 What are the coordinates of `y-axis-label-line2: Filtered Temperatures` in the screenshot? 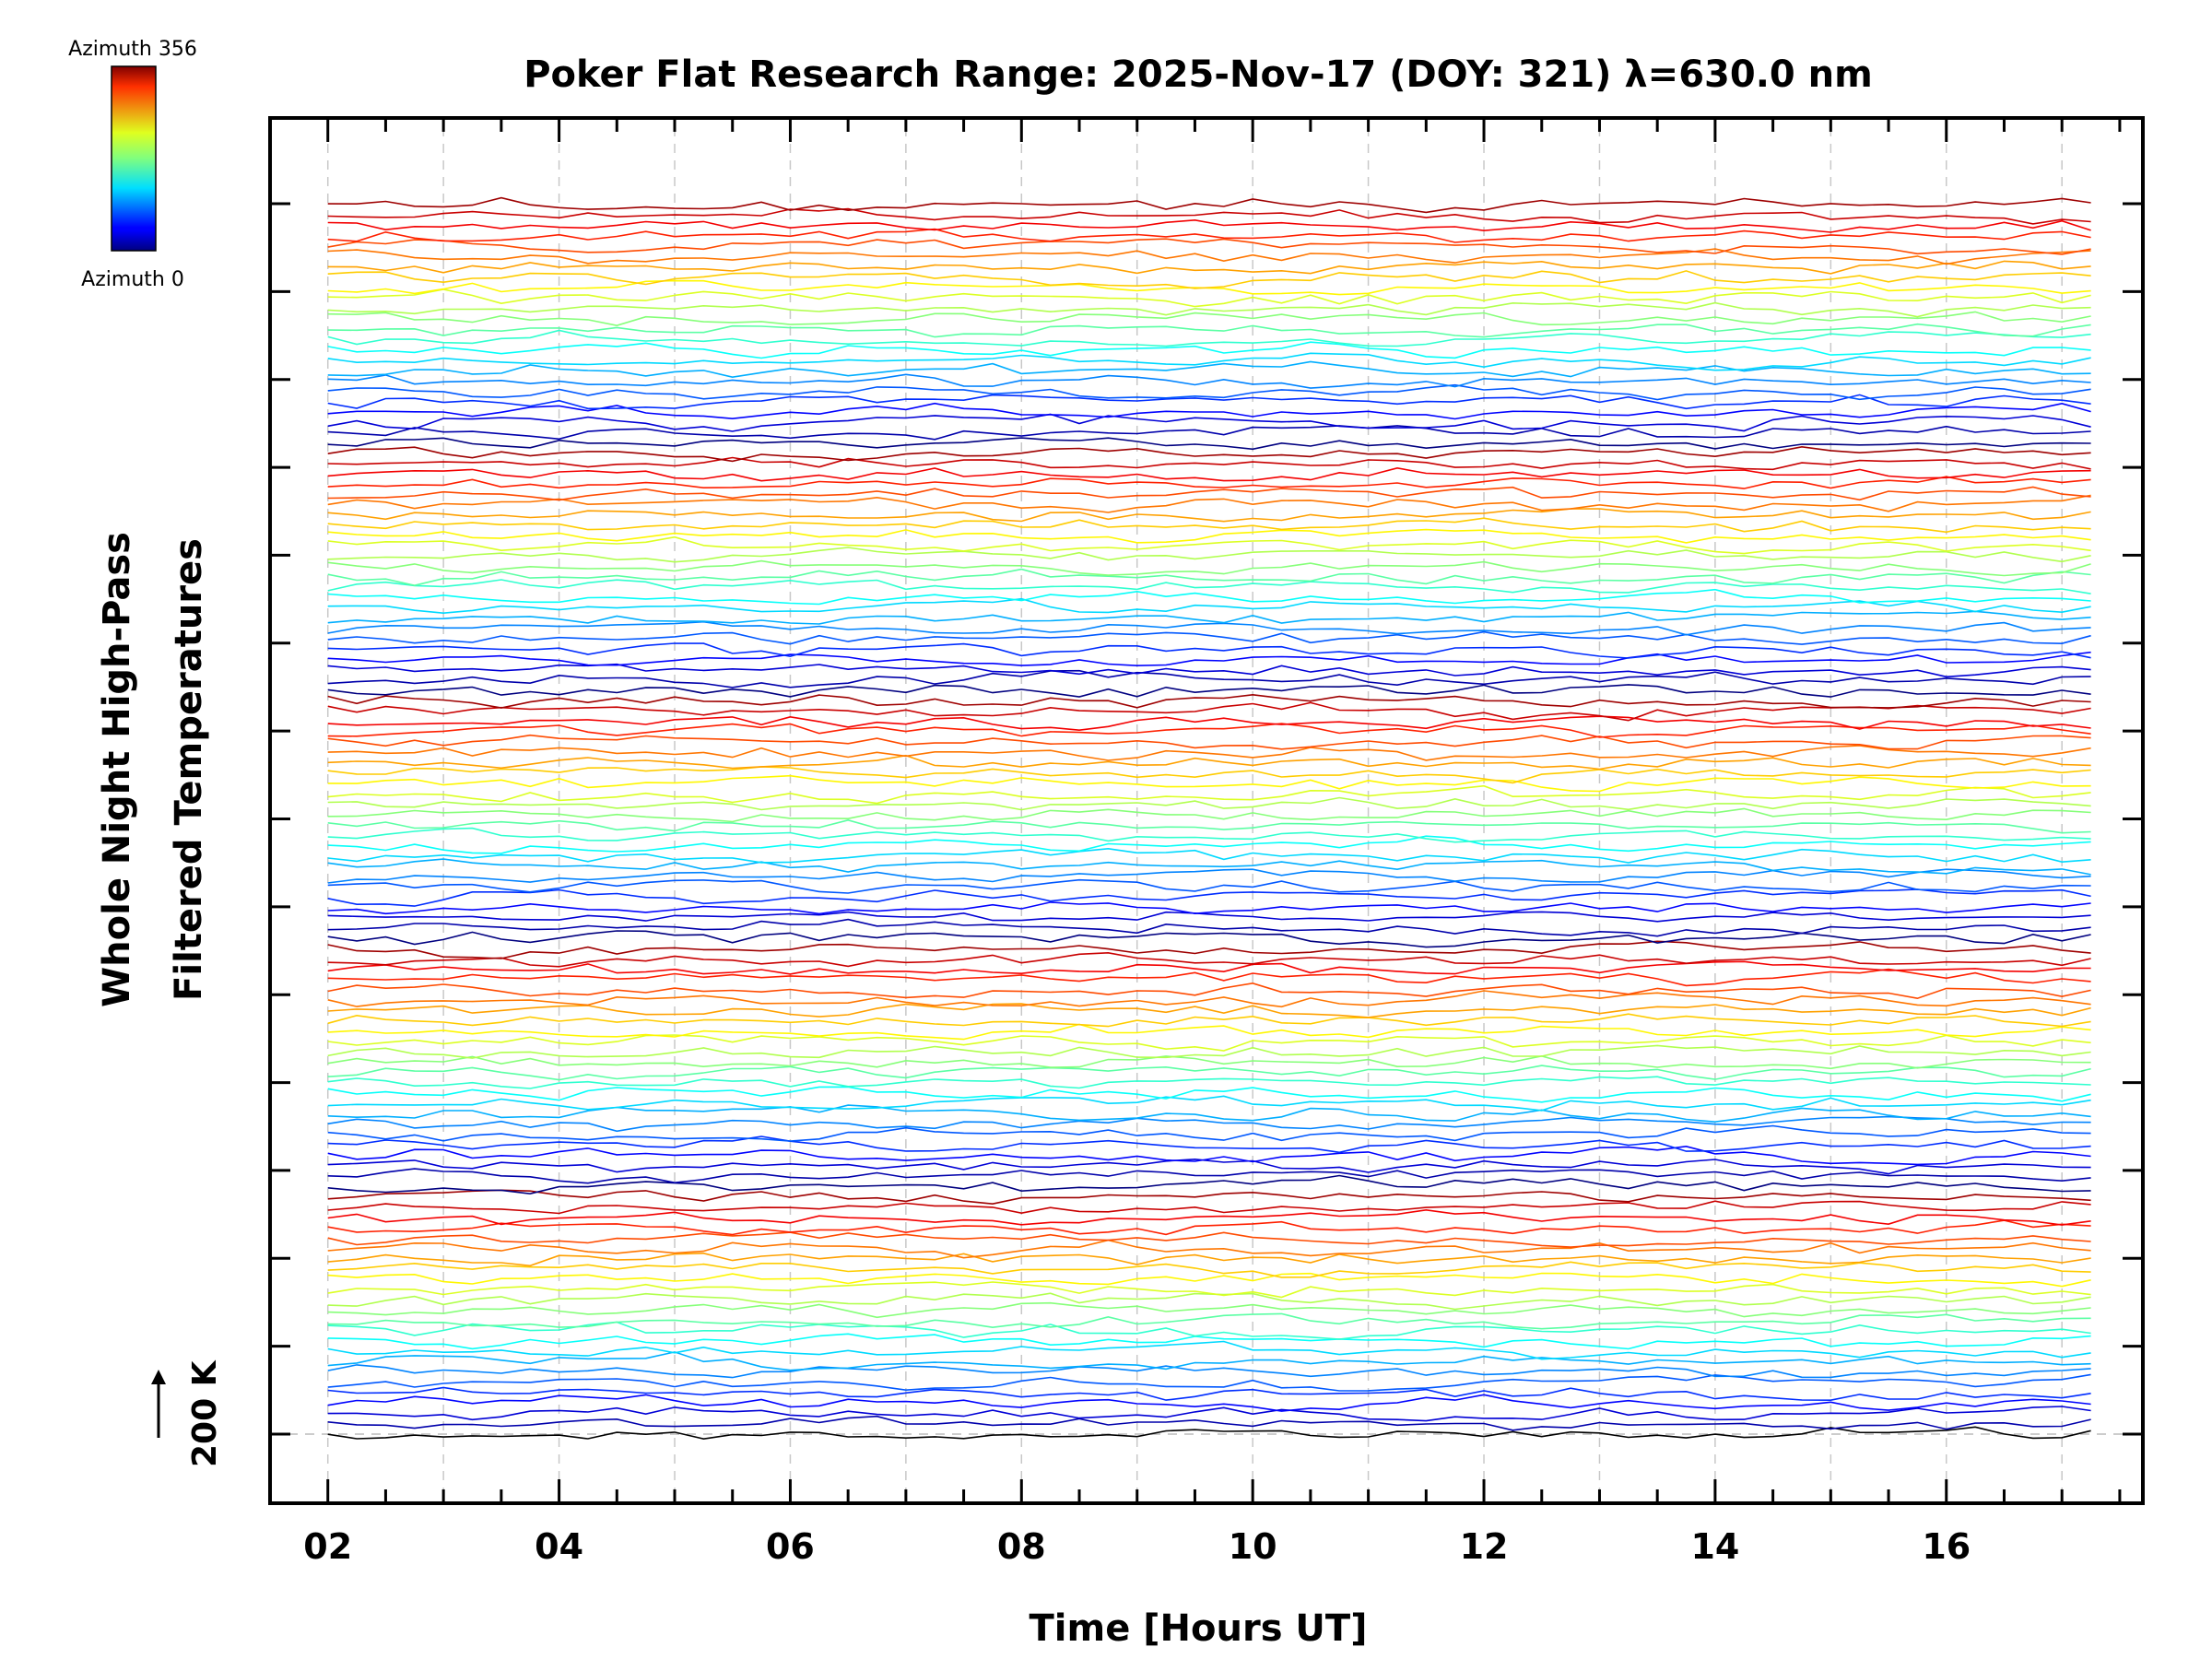 It's located at (189, 769).